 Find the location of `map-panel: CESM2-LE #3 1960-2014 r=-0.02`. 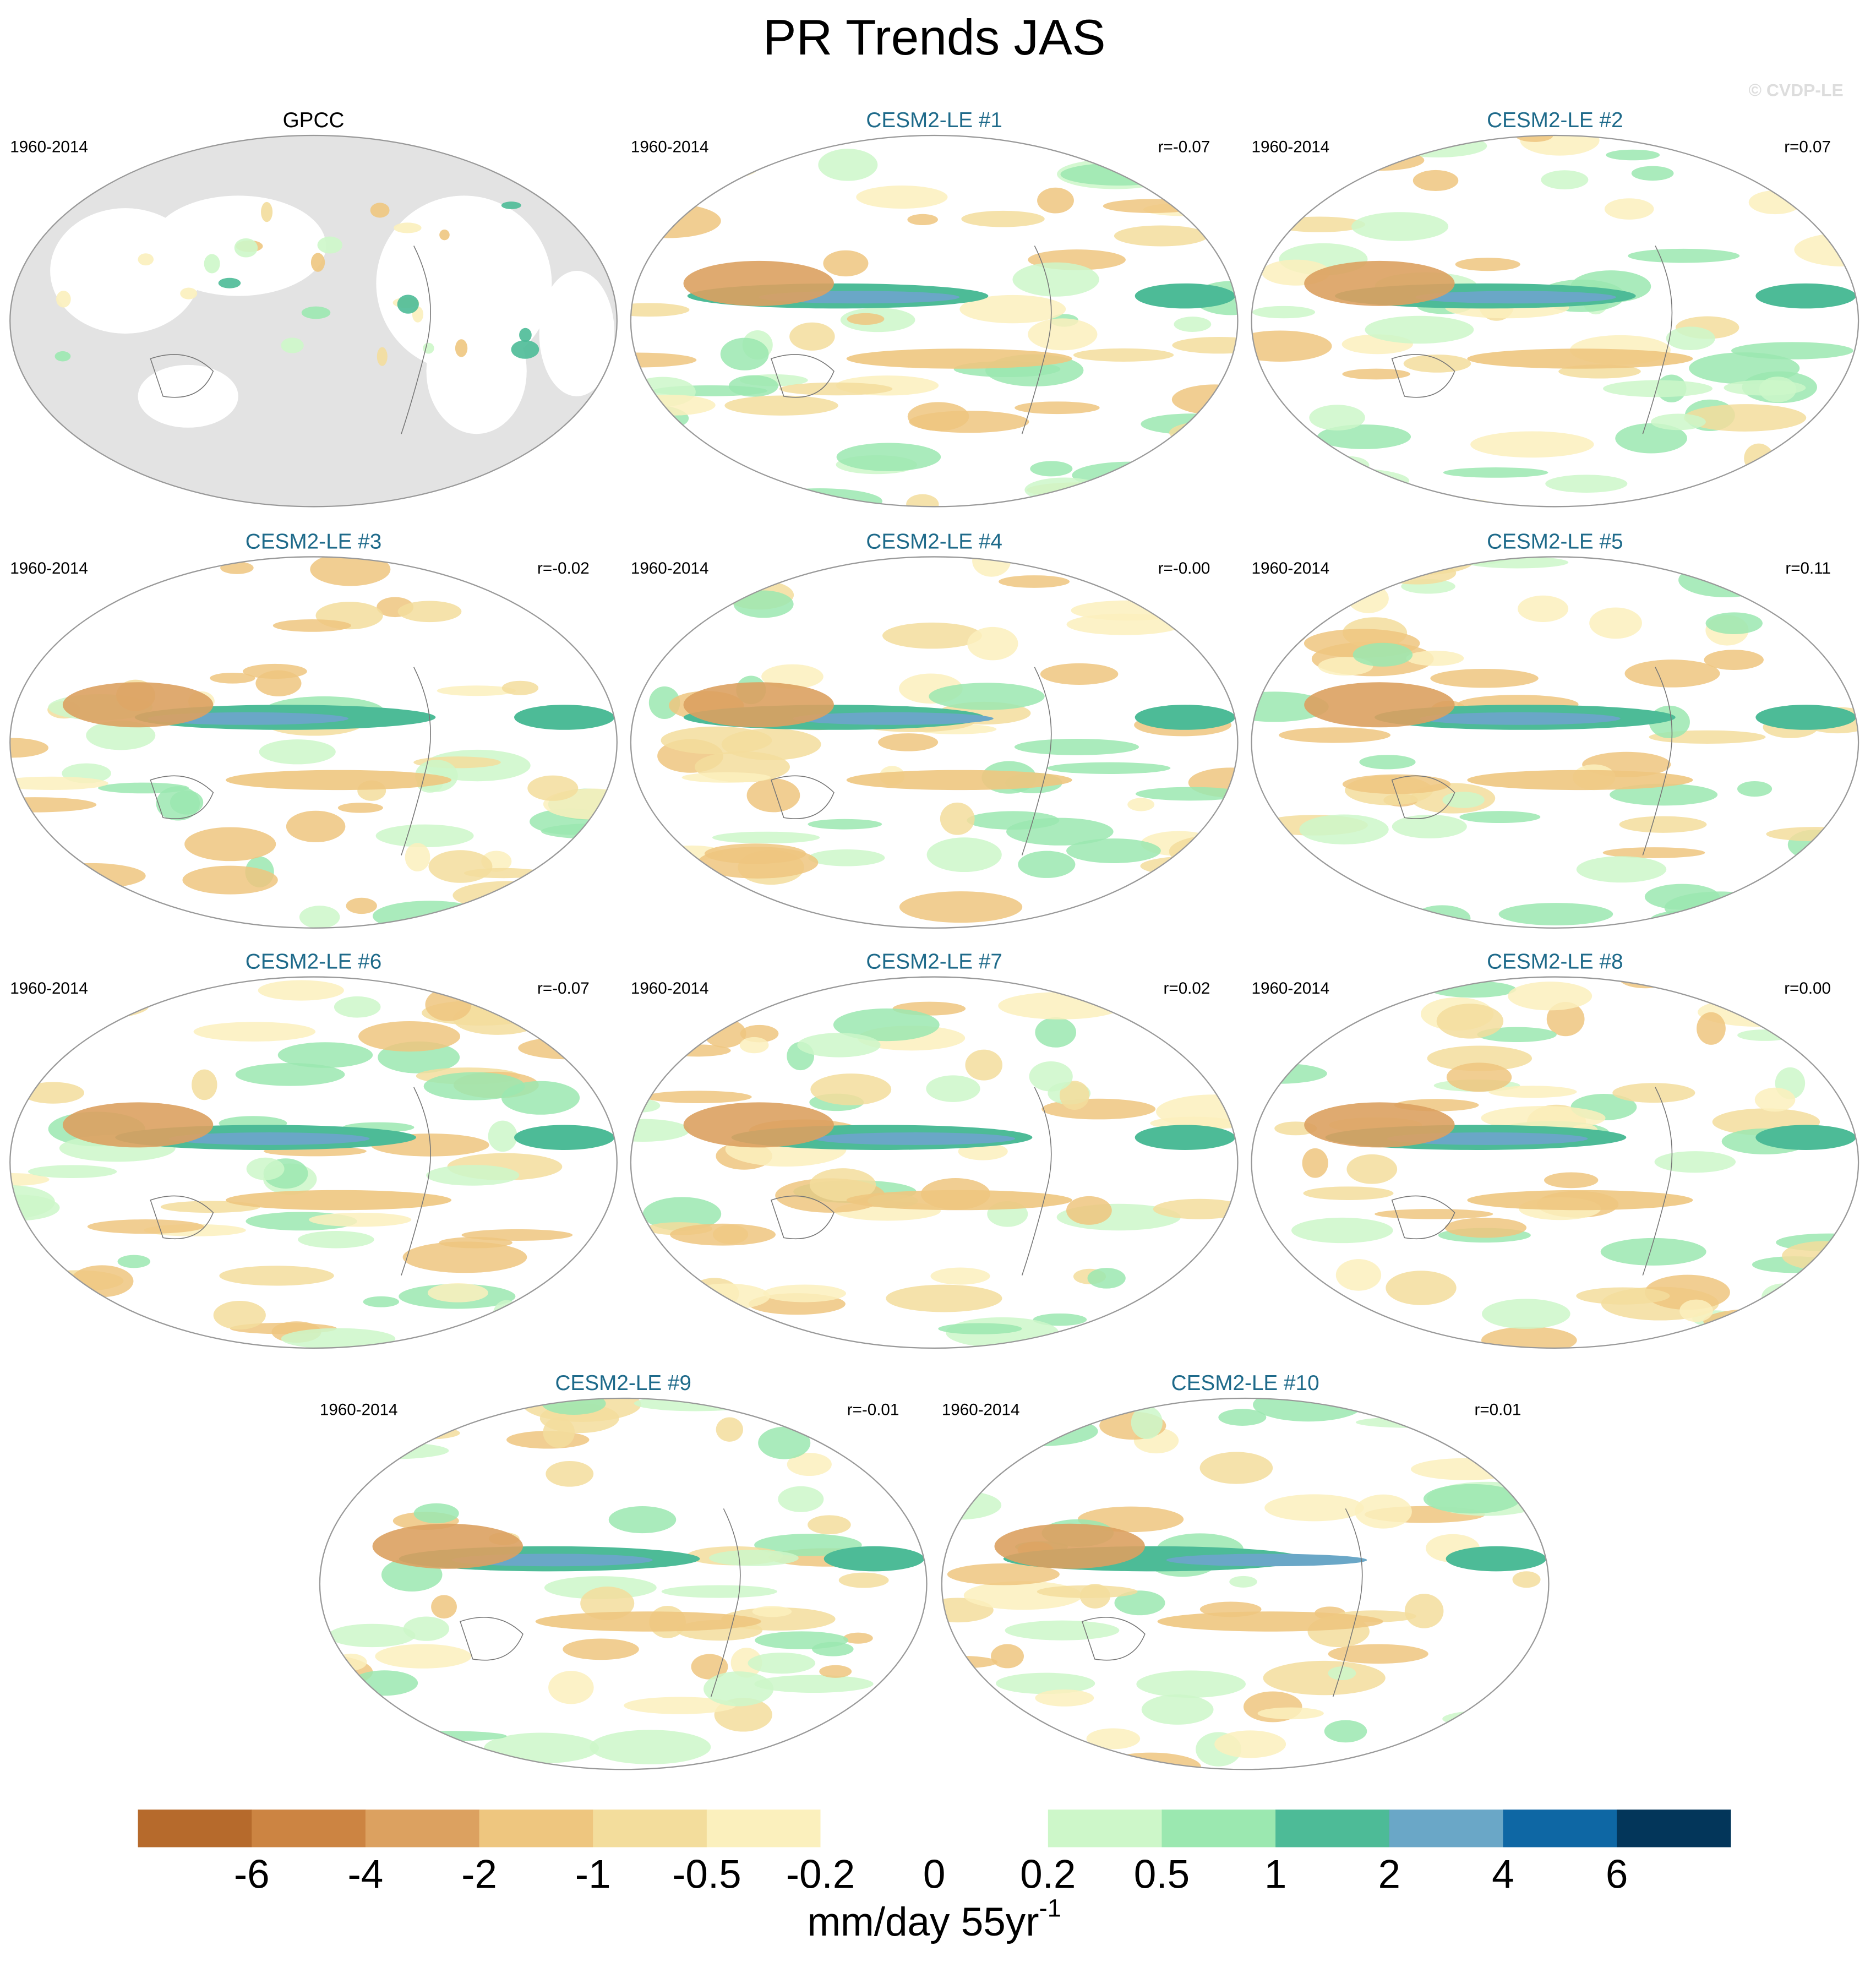

map-panel: CESM2-LE #3 1960-2014 r=-0.02 is located at coordinates (313, 729).